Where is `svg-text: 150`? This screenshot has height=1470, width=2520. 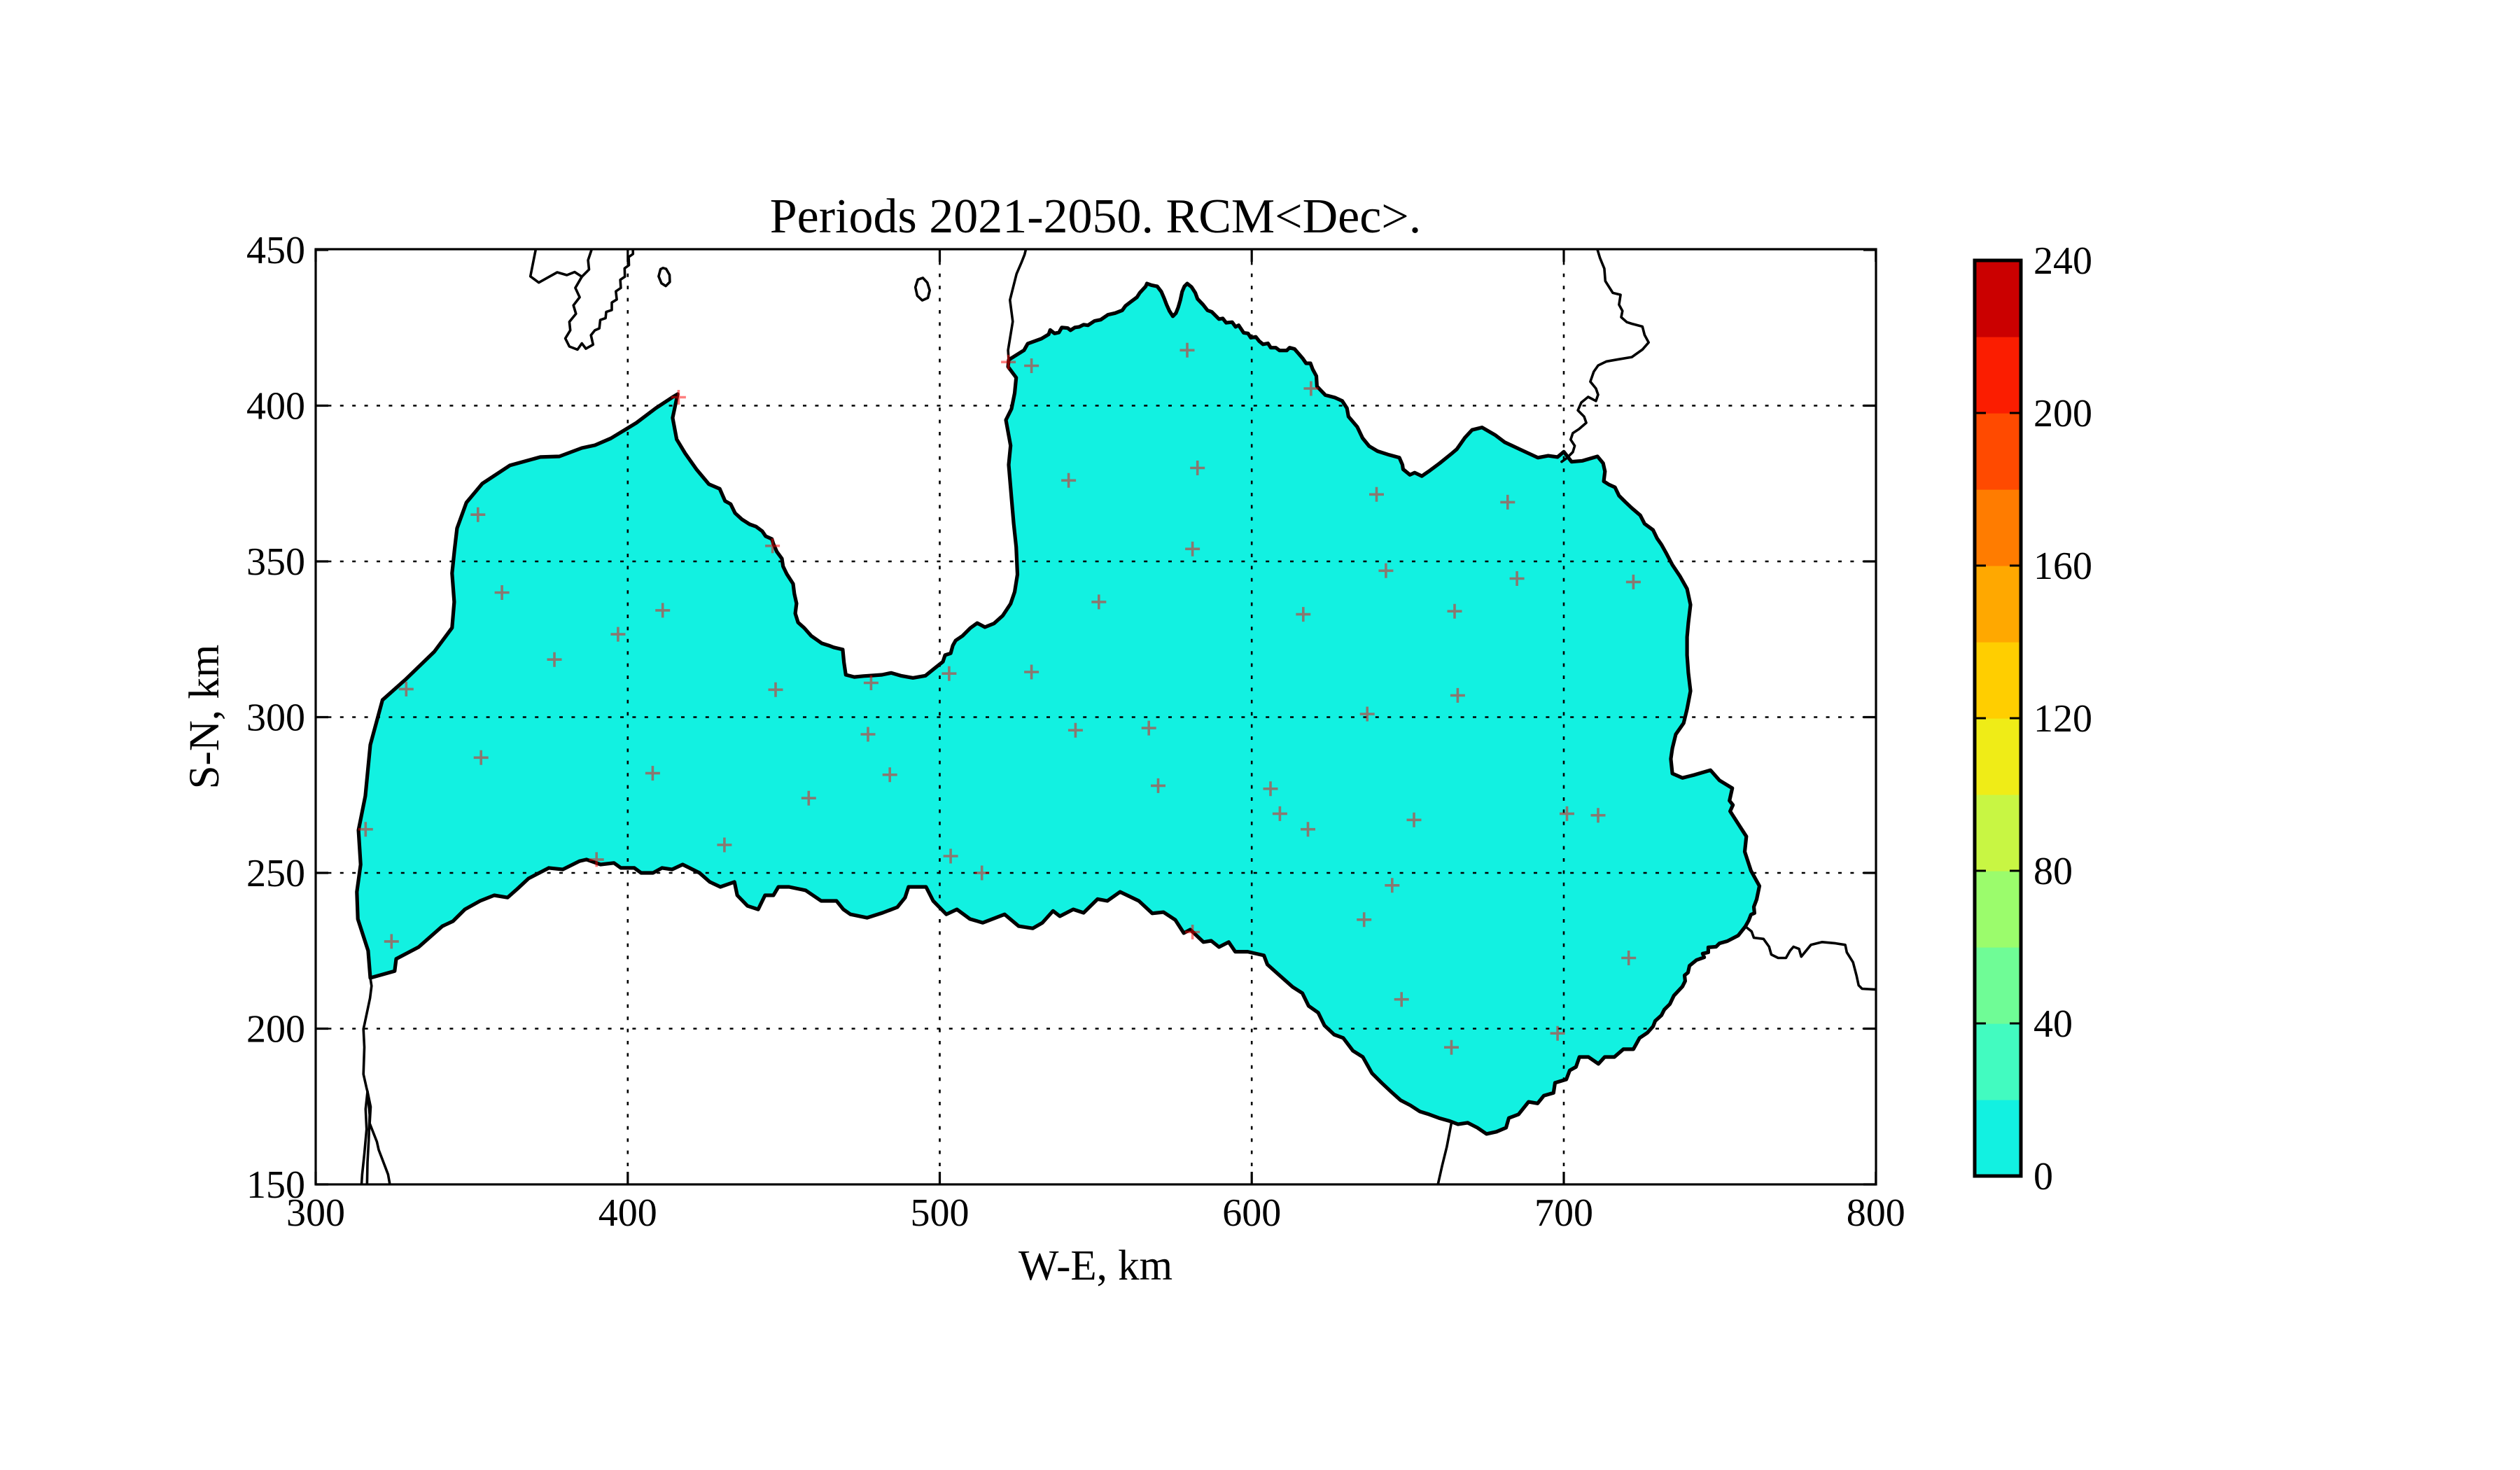
svg-text: 150 is located at coordinates (275, 1185).